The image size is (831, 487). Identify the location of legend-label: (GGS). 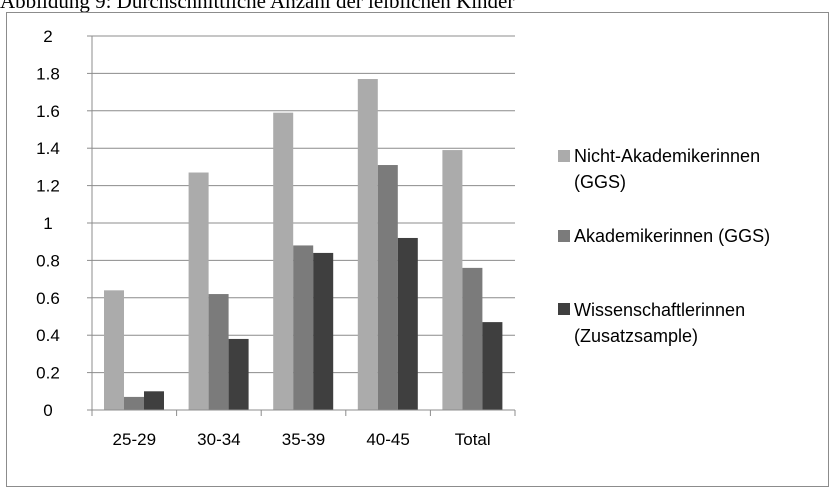
(600, 182).